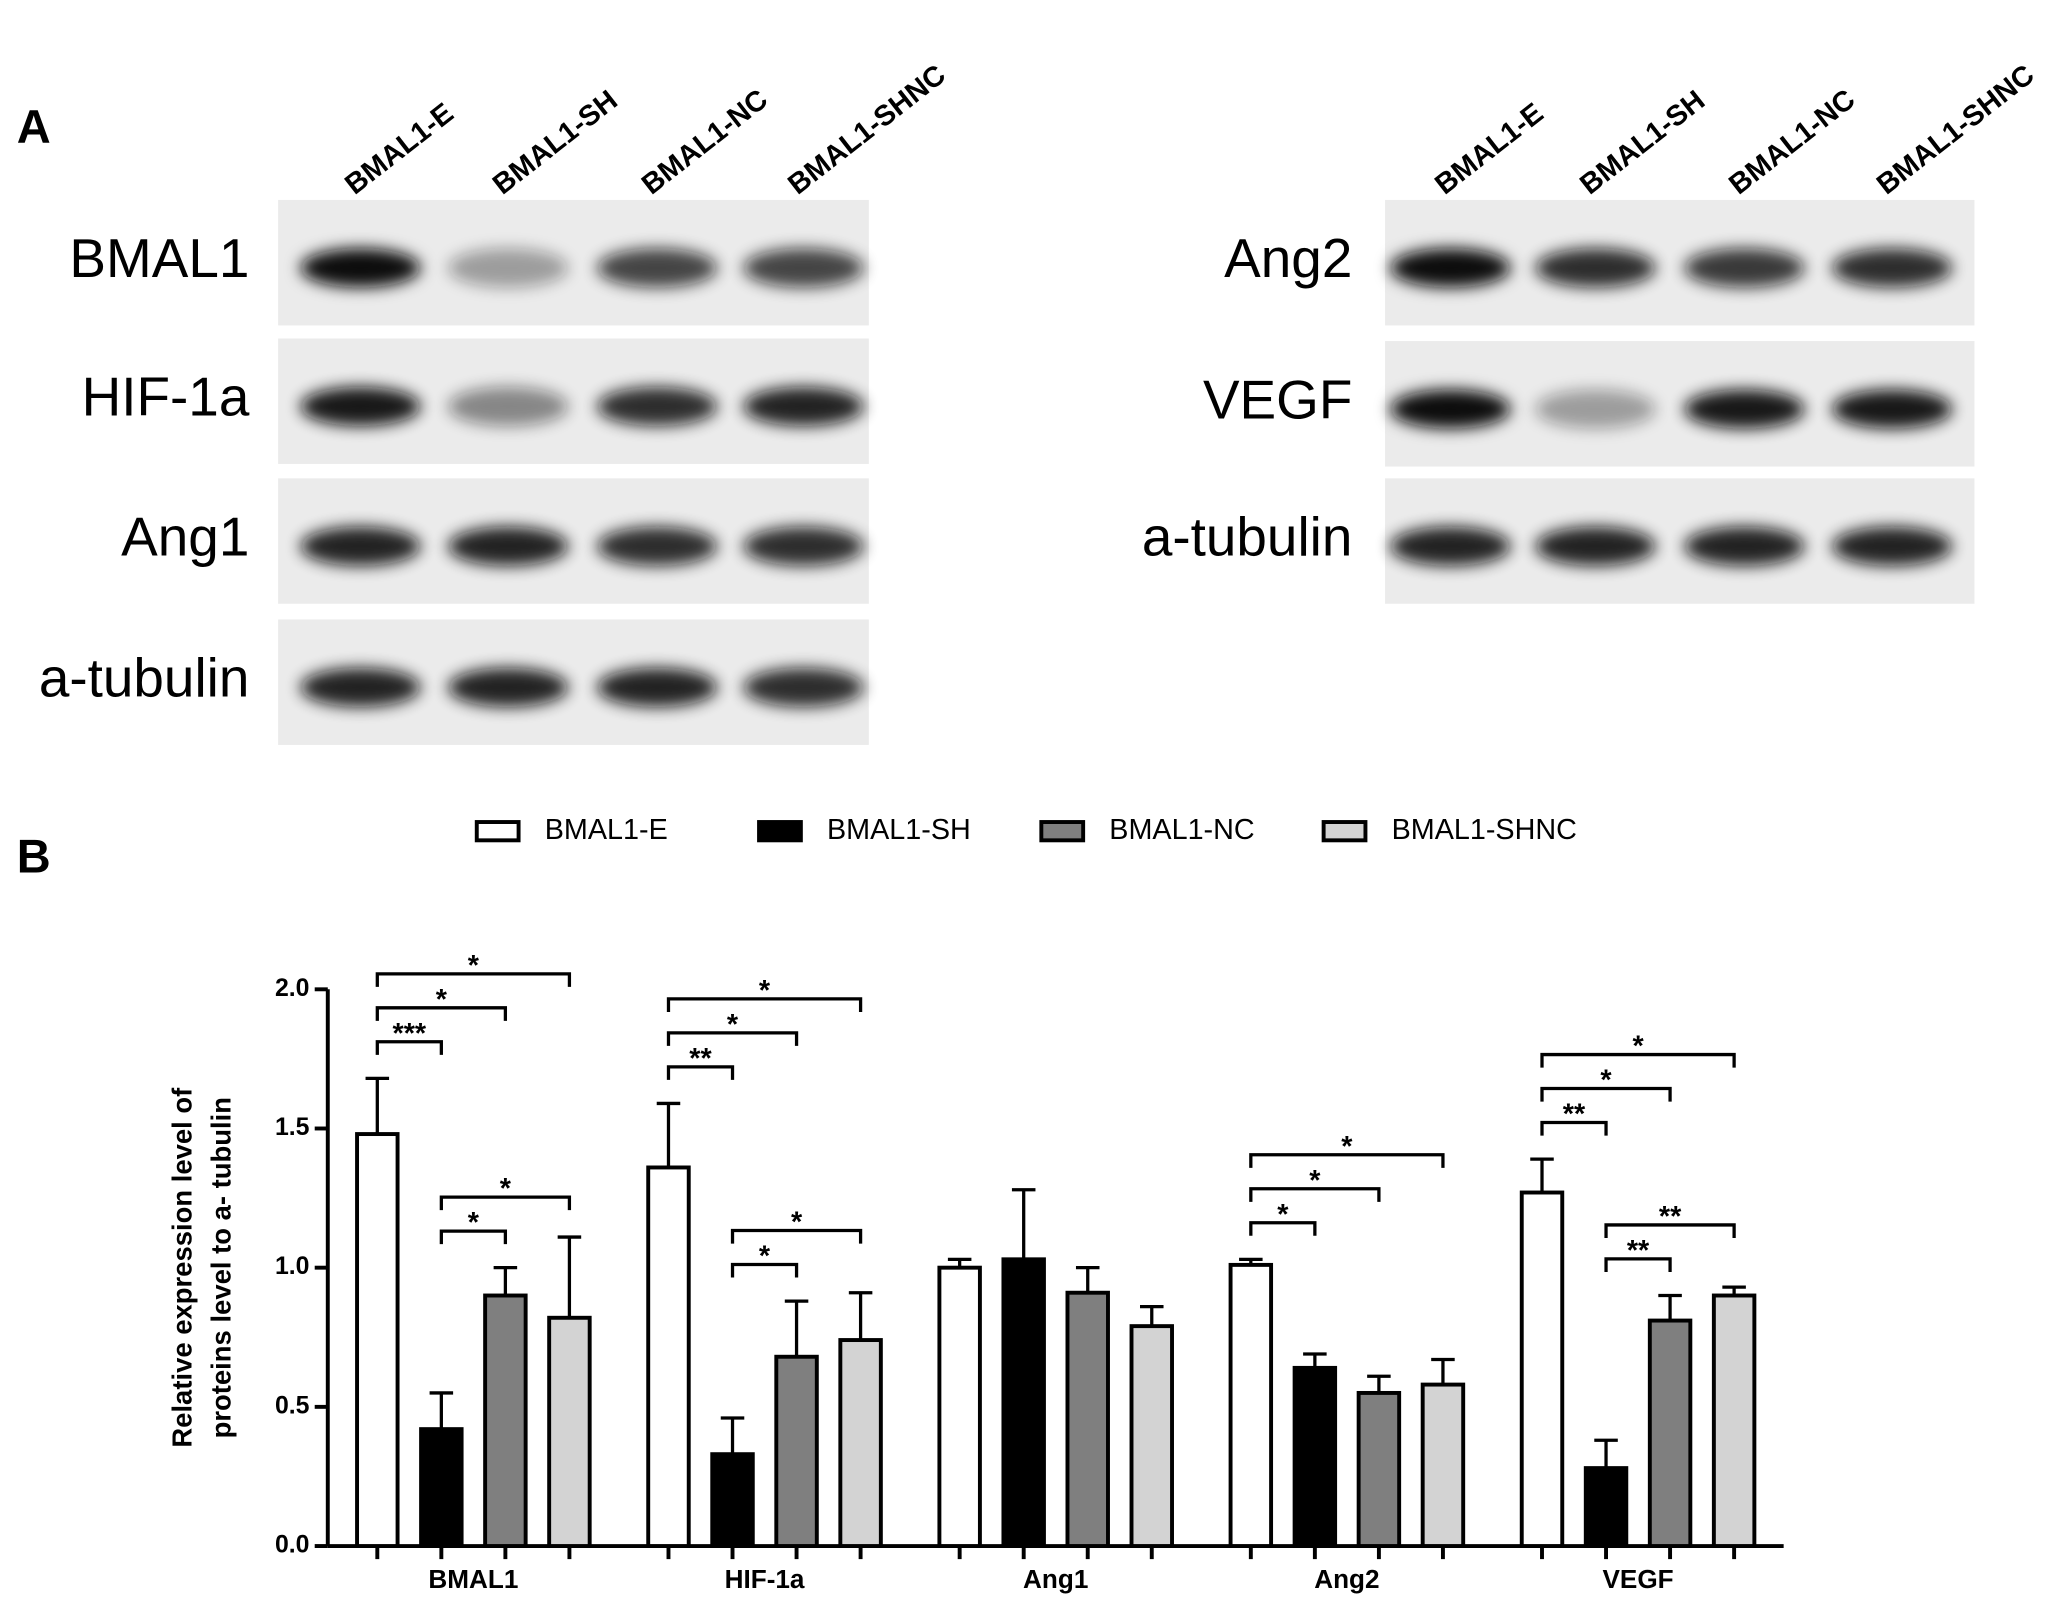  What do you see at coordinates (292, 1266) in the screenshot?
I see `y-tick-label: 1.0` at bounding box center [292, 1266].